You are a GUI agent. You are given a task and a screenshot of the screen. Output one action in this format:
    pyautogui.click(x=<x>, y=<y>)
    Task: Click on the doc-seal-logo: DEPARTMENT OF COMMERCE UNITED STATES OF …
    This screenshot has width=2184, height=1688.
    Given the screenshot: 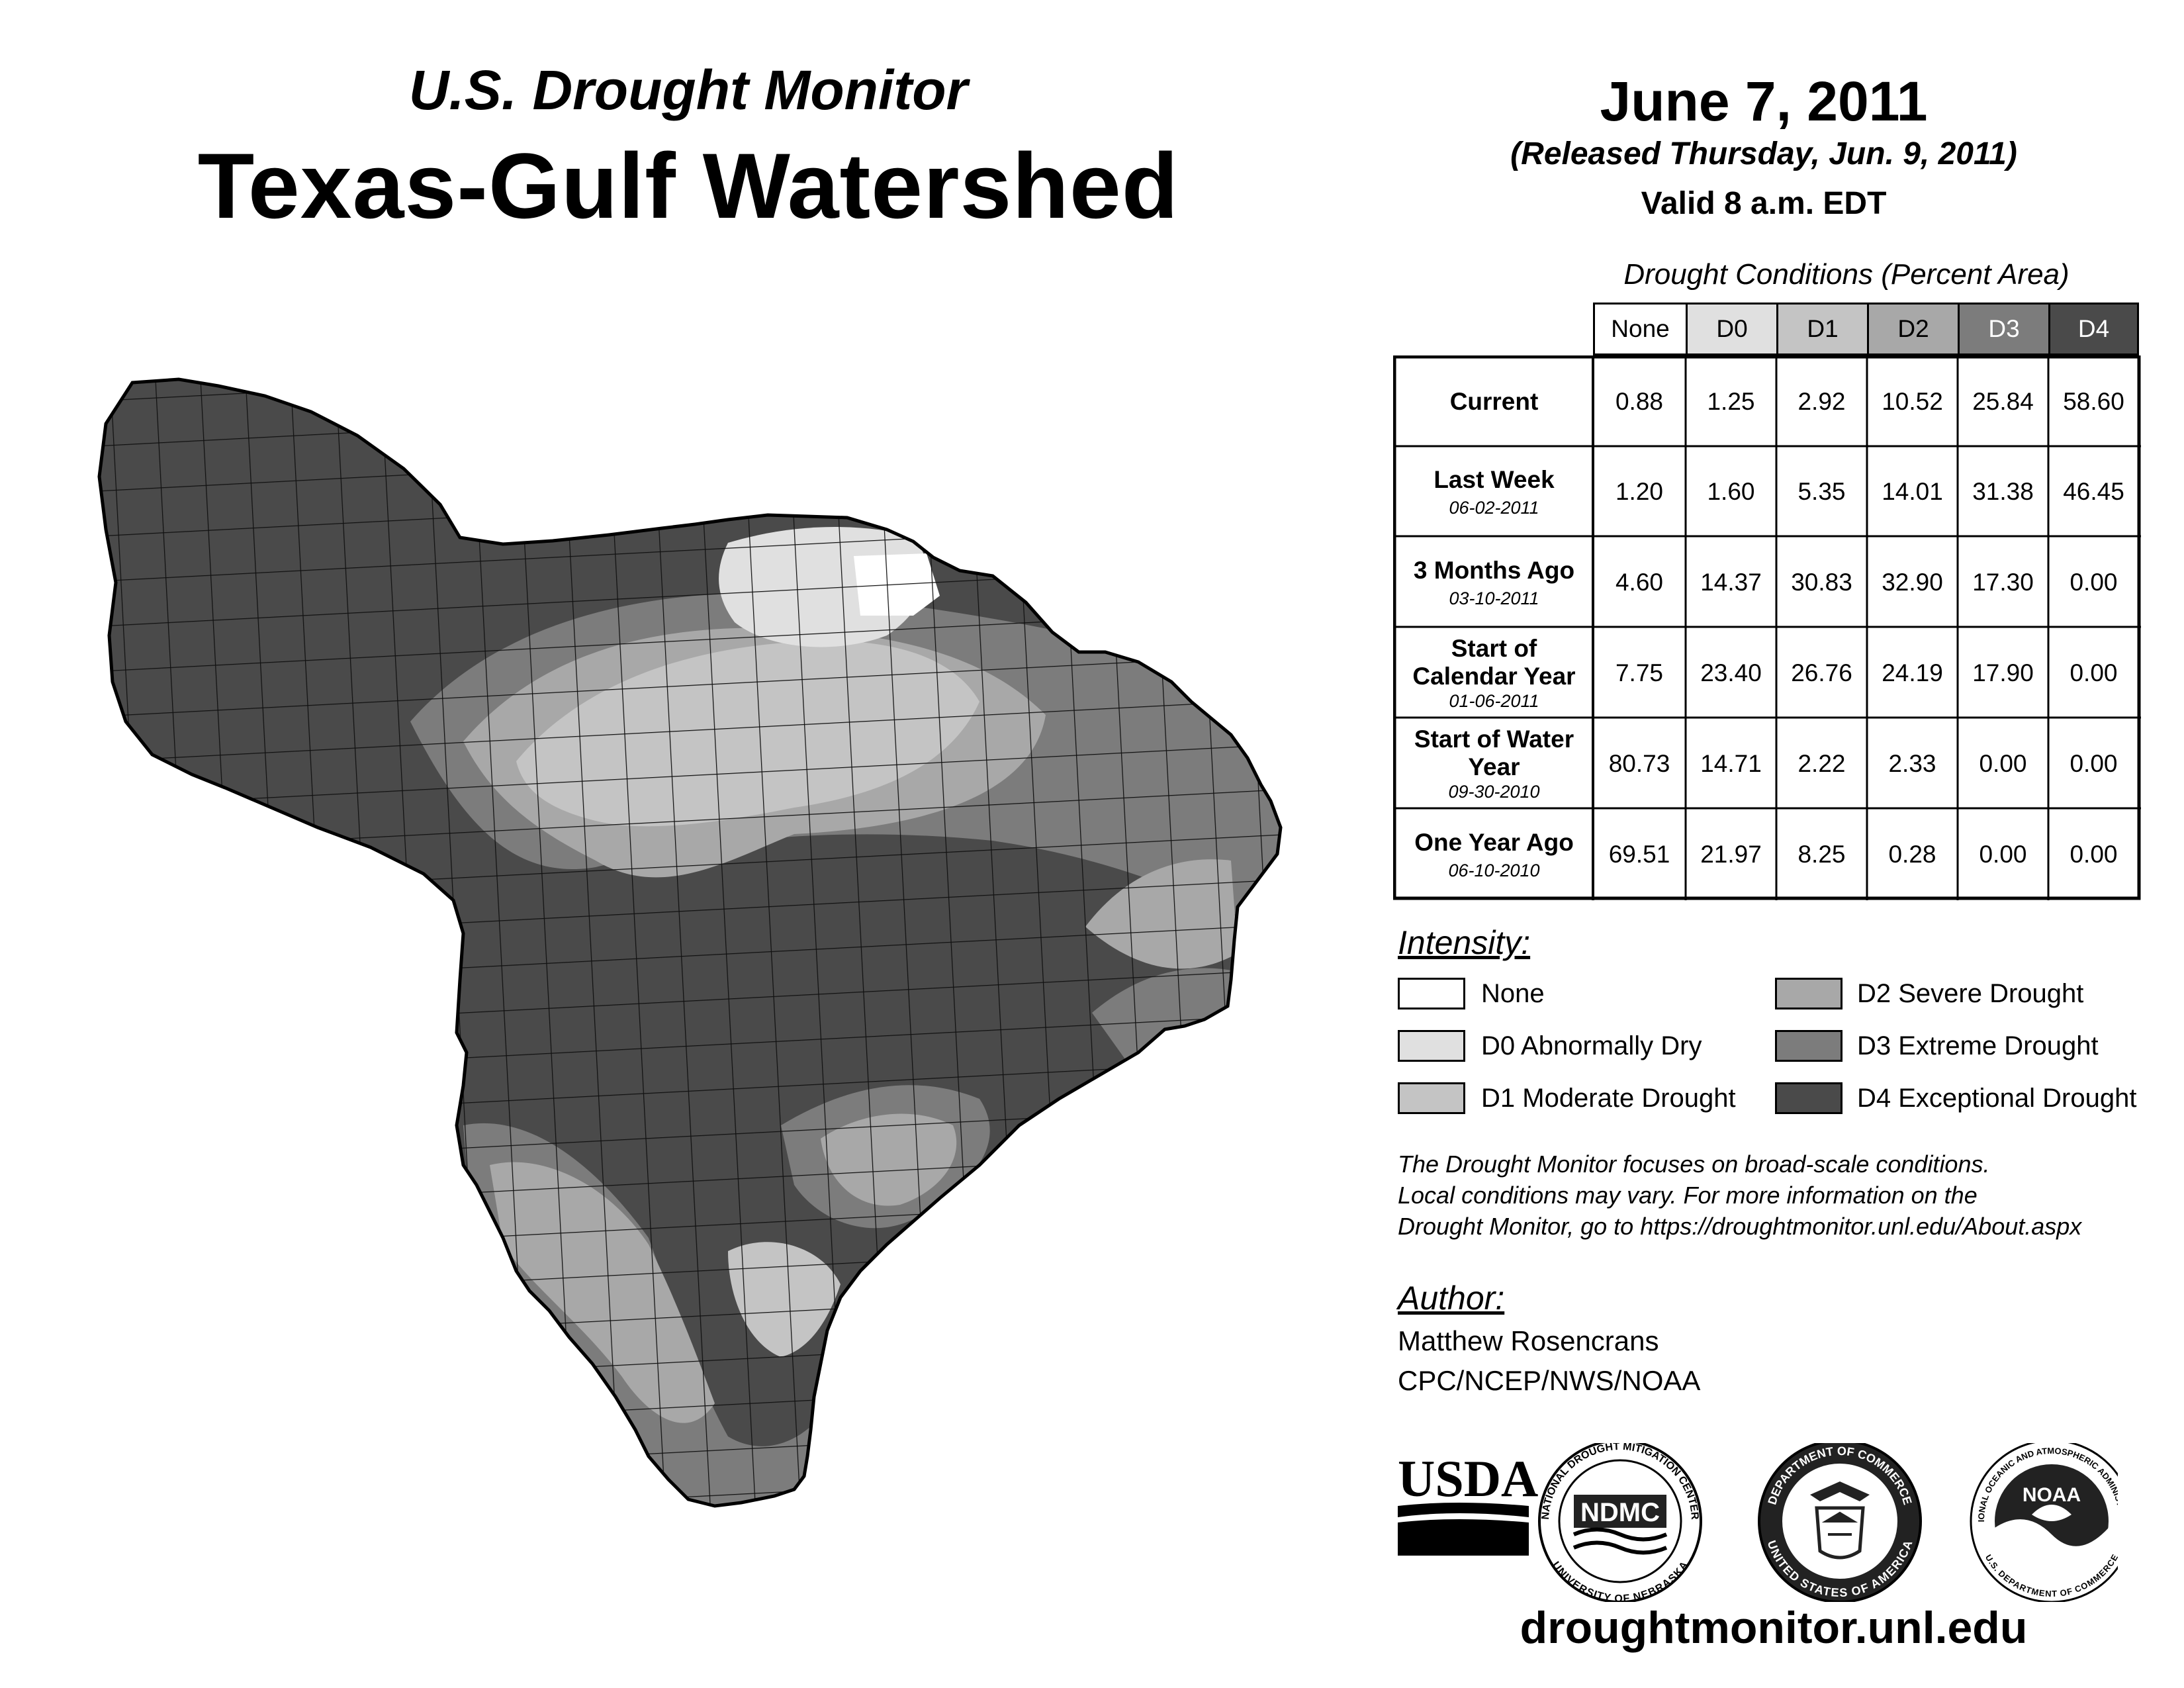 What is the action you would take?
    pyautogui.click(x=1840, y=1522)
    